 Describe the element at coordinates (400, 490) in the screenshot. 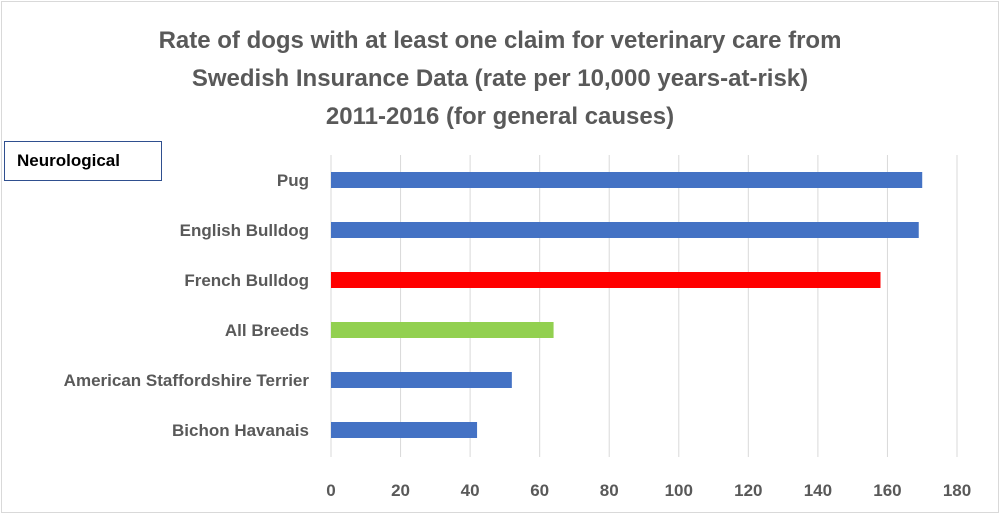

I see `x-tick-label: 20` at that location.